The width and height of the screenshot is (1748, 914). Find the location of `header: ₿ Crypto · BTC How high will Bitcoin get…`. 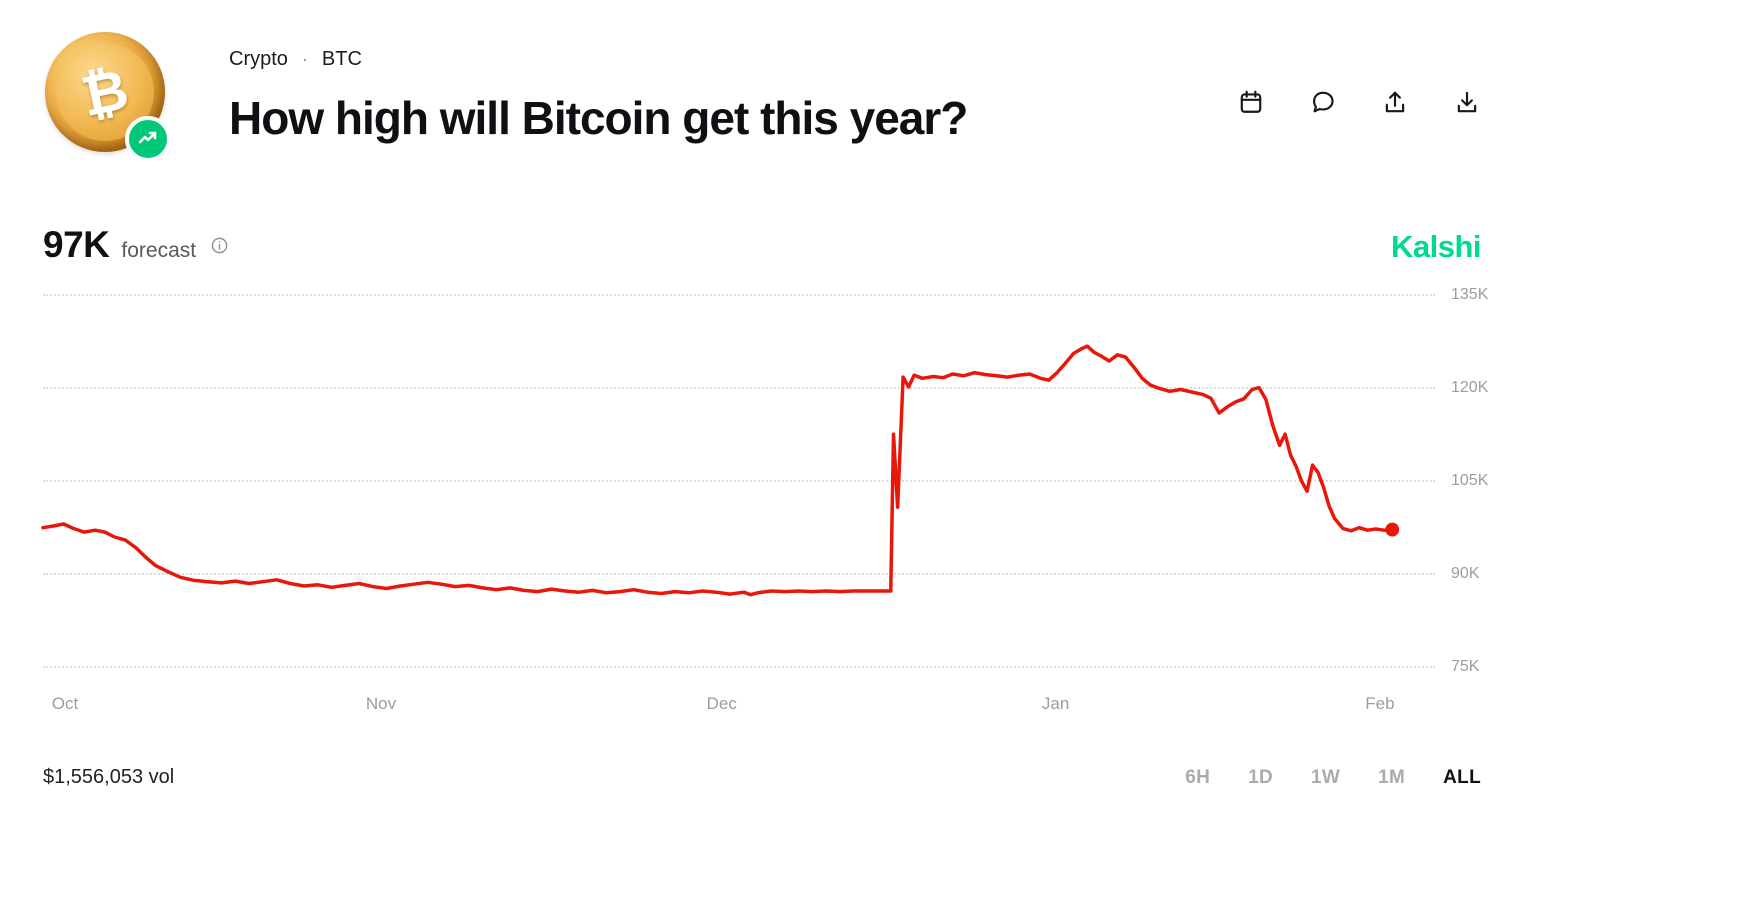

header: ₿ Crypto · BTC How high will Bitcoin get… is located at coordinates (762, 101).